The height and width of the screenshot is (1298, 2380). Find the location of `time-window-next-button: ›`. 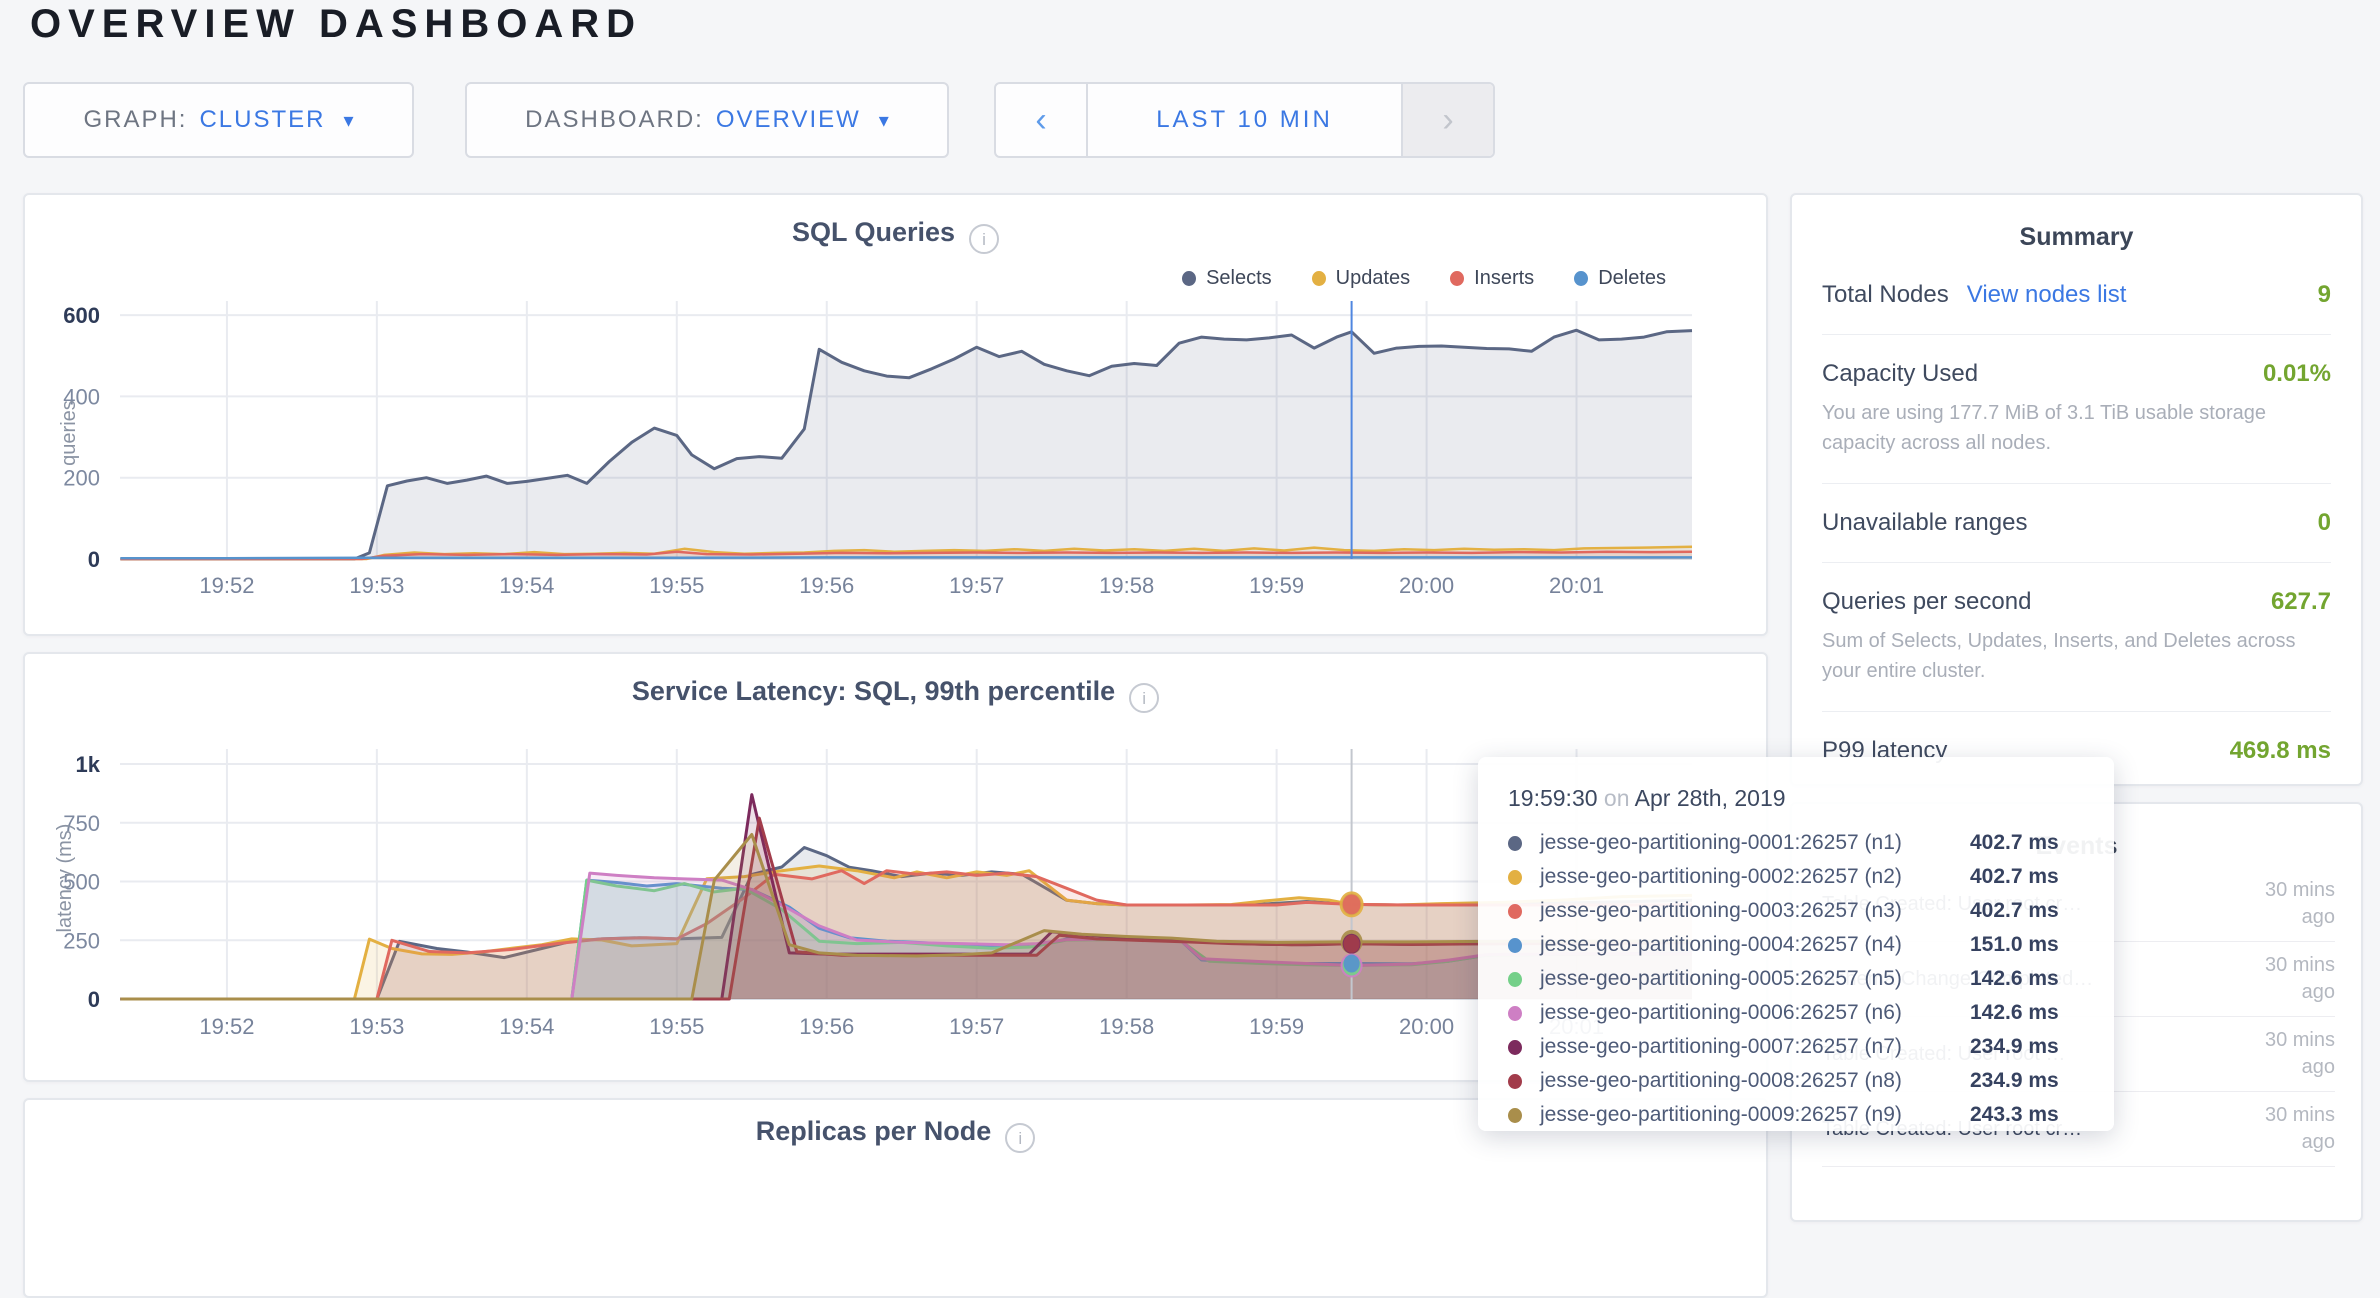

time-window-next-button: › is located at coordinates (1447, 120).